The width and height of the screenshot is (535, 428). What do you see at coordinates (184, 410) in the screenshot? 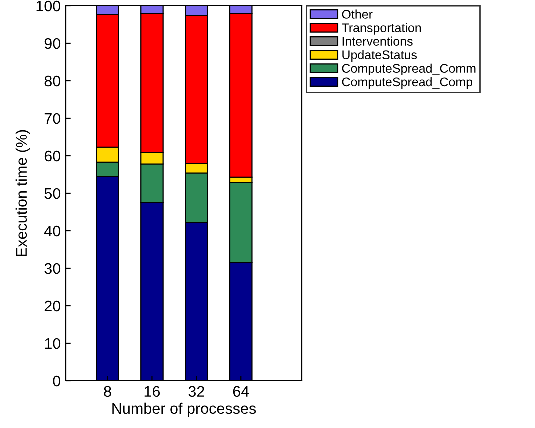
I see `x-axis-title: Number of processes` at bounding box center [184, 410].